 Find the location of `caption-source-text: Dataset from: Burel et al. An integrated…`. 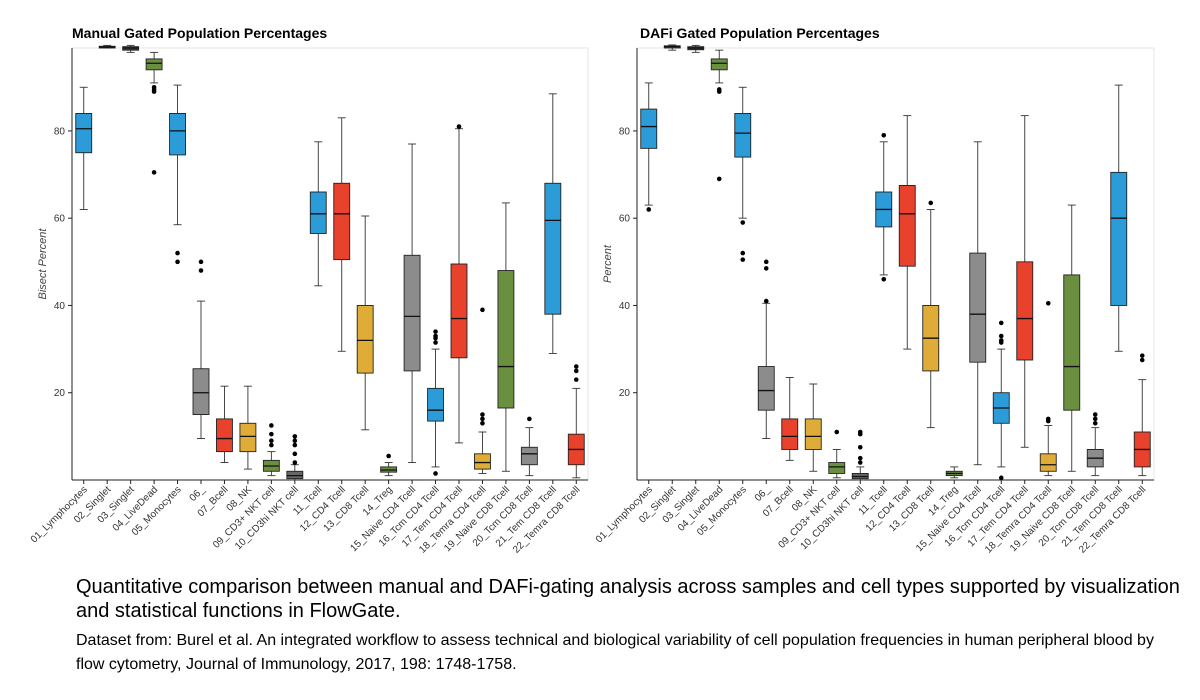

caption-source-text: Dataset from: Burel et al. An integrated… is located at coordinates (615, 652).